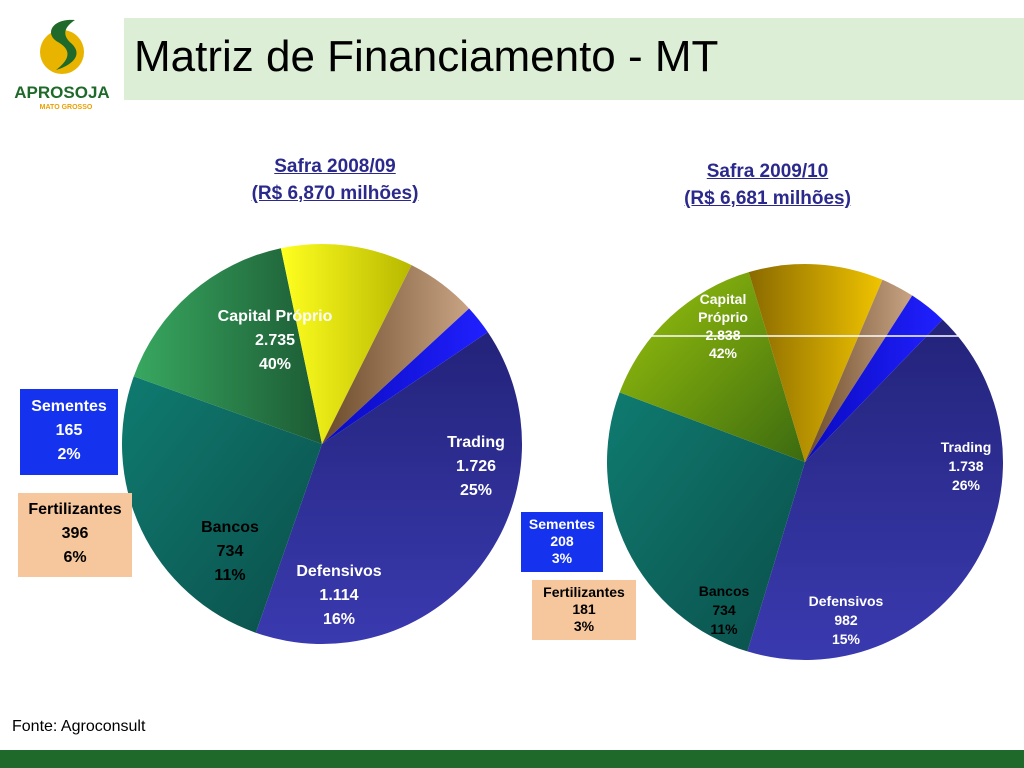  I want to click on chart1-label-sementes-percent: 2%, so click(69, 454).